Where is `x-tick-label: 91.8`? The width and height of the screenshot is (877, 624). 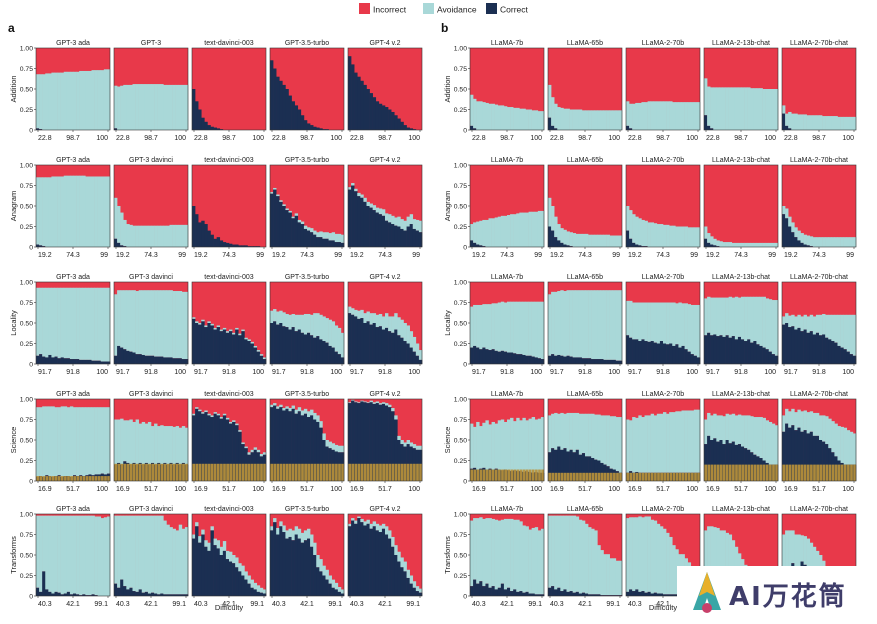 x-tick-label: 91.8 is located at coordinates (585, 372).